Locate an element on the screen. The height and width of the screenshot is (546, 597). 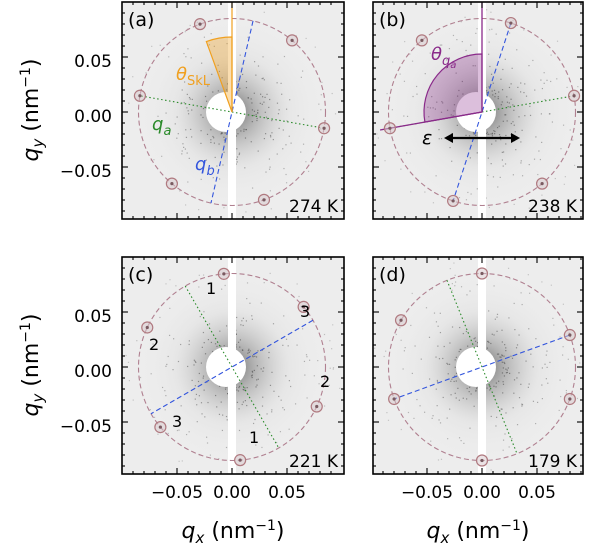
ytick-bottom-m005: −0.05 is located at coordinates (86, 427).